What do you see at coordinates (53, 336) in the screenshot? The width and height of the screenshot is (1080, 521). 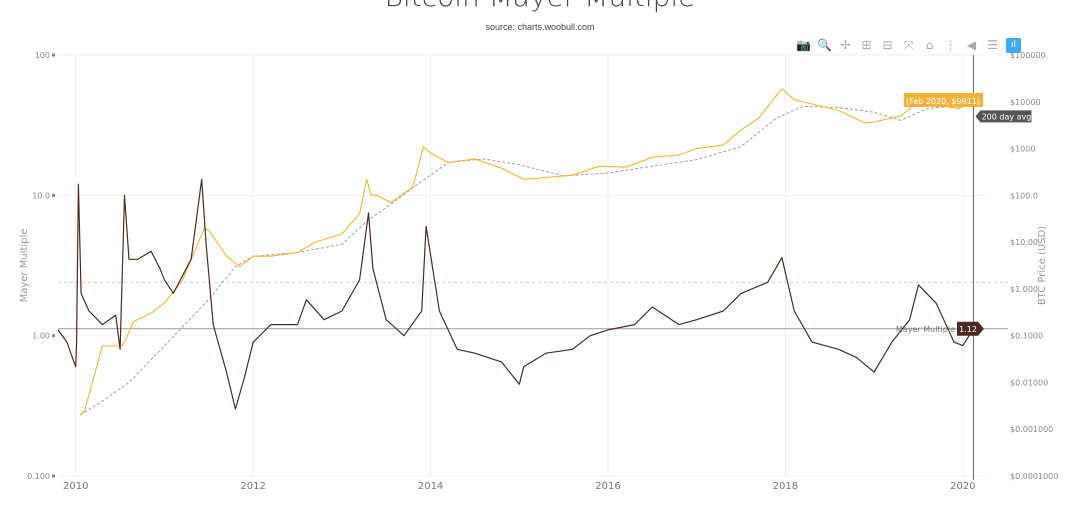 I see `y-left-tick-mark-1.00` at bounding box center [53, 336].